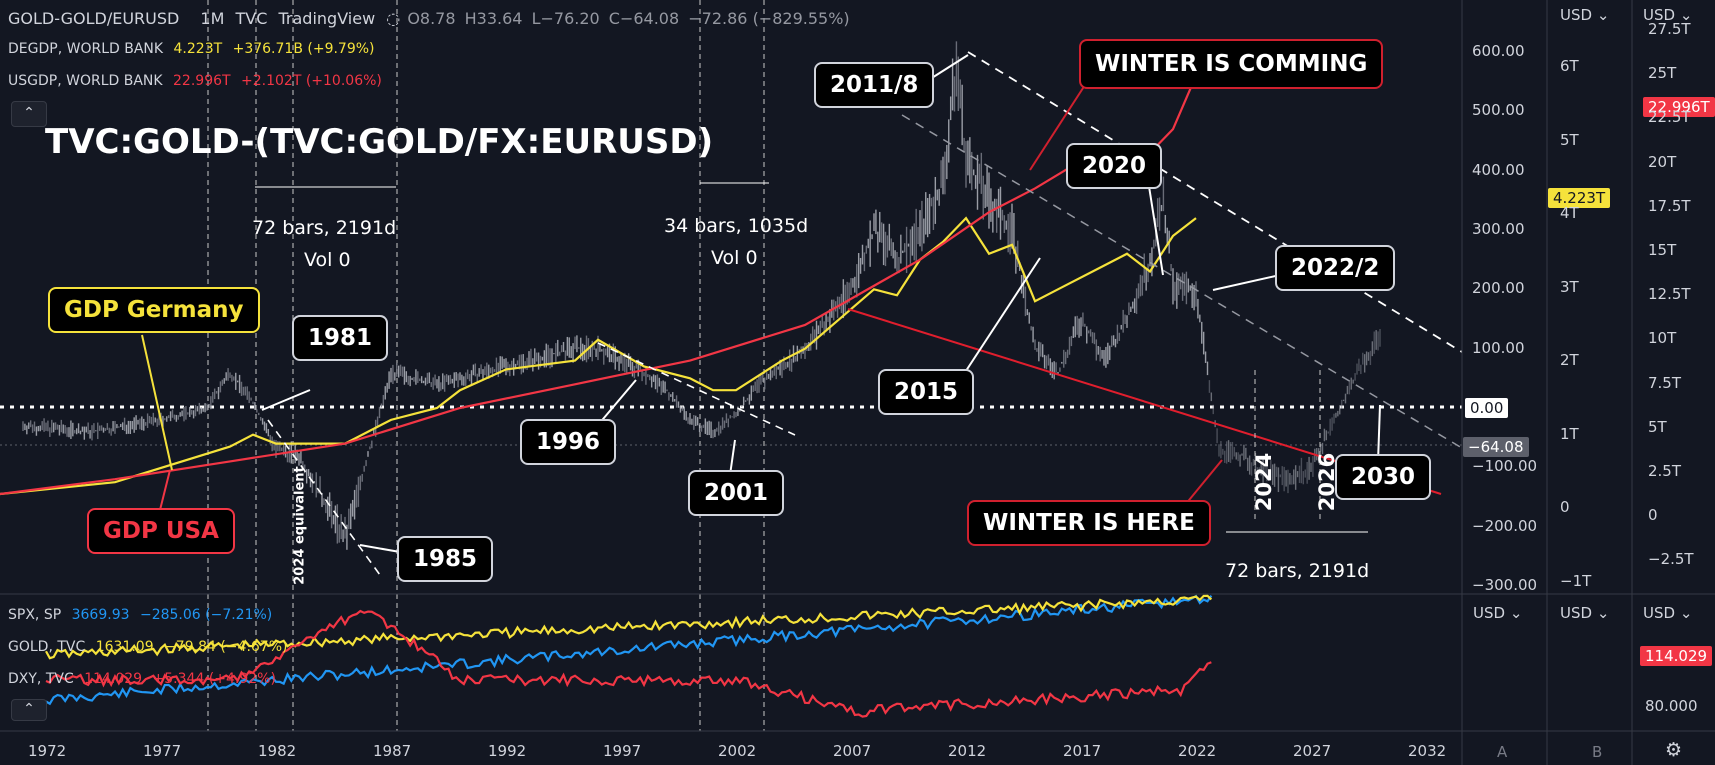  Describe the element at coordinates (507, 751) in the screenshot. I see `time-tick-label: 1992` at that location.